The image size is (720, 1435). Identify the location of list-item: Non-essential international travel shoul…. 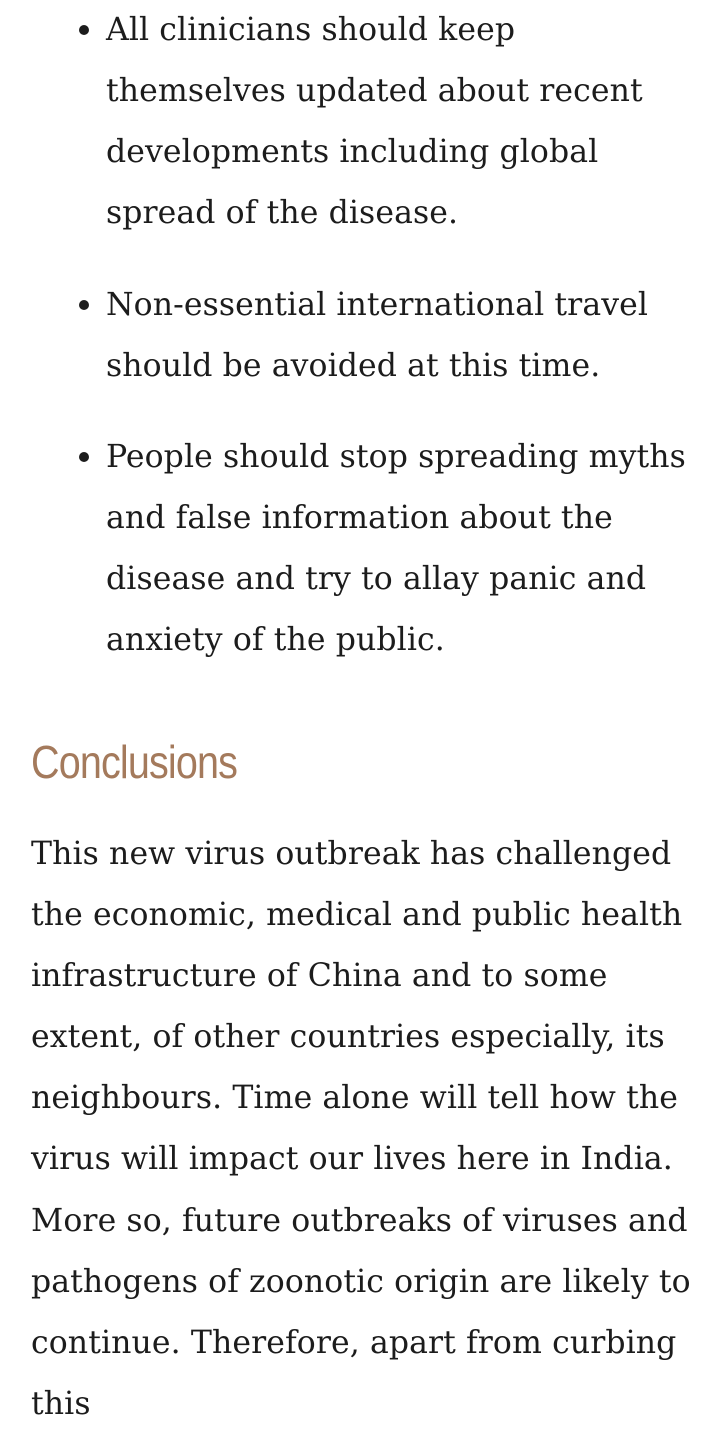
(388, 336).